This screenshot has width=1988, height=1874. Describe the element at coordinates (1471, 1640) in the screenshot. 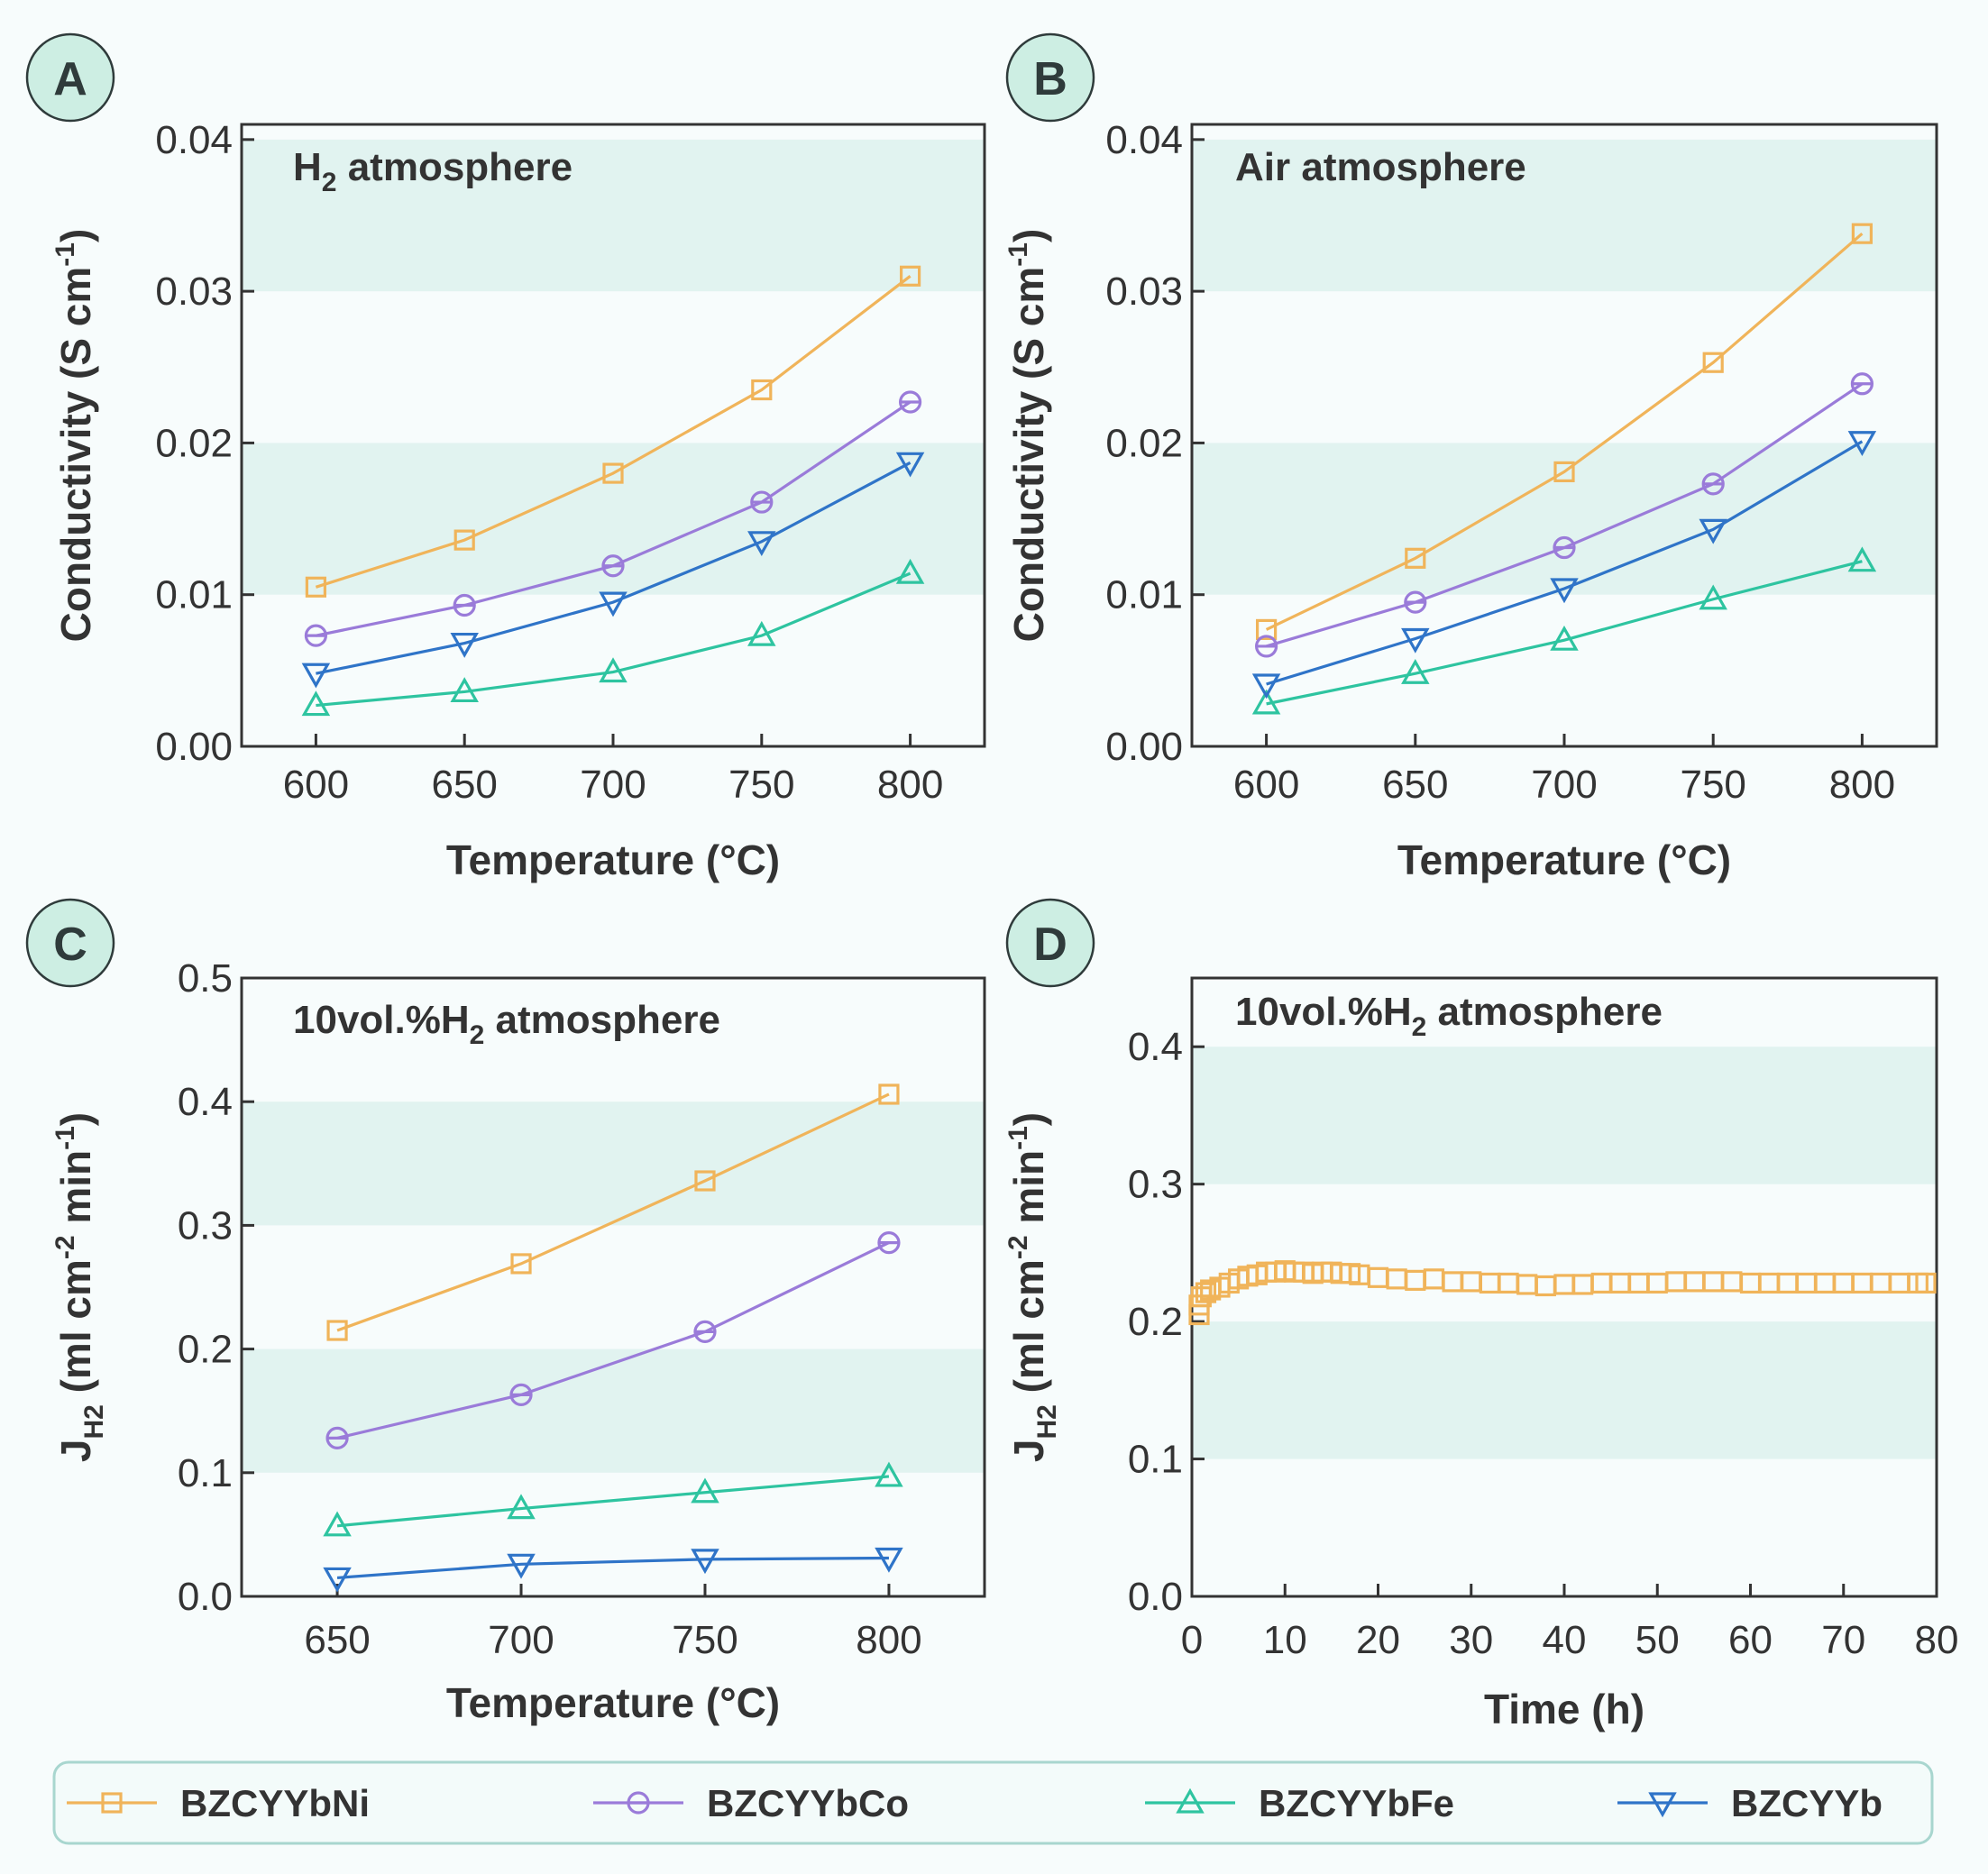

I see `x-tick-label: 30` at that location.